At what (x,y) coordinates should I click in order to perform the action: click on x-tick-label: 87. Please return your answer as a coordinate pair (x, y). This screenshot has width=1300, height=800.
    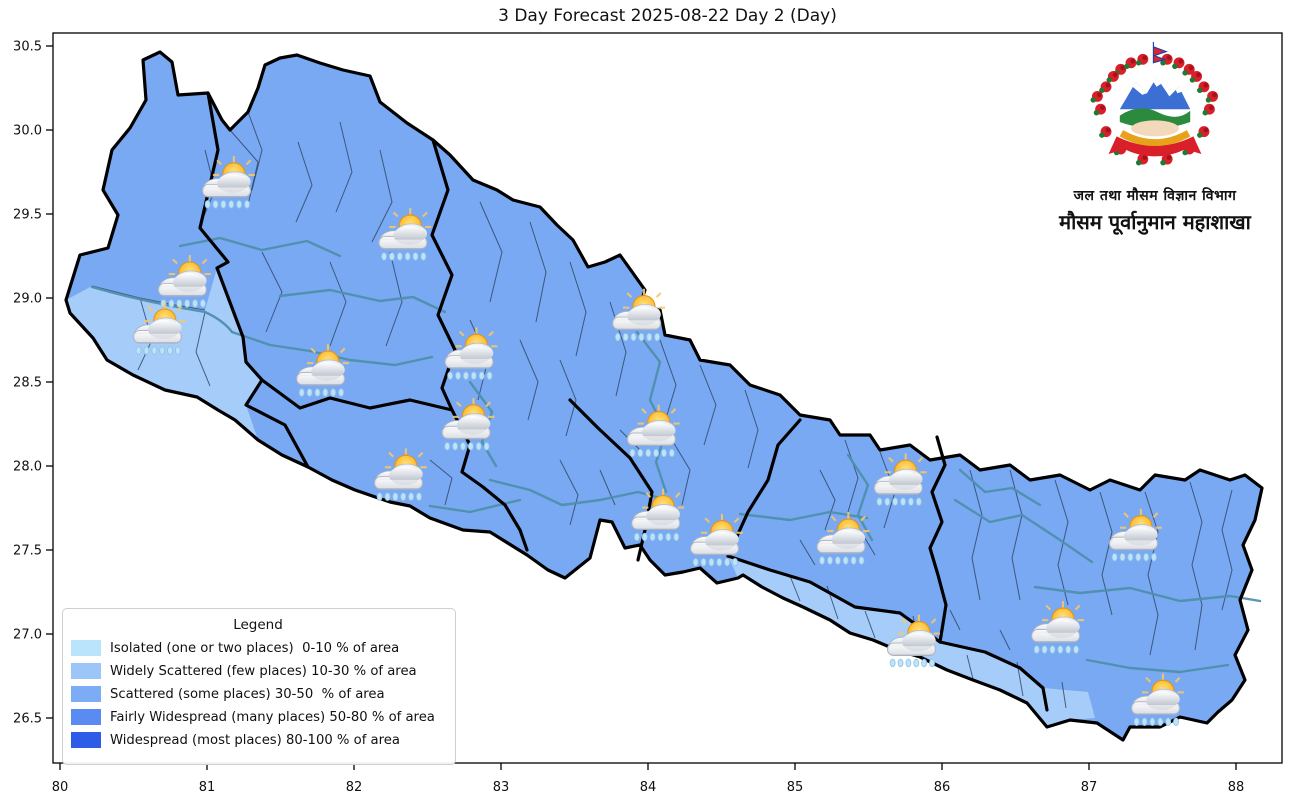
    Looking at the image, I should click on (1089, 787).